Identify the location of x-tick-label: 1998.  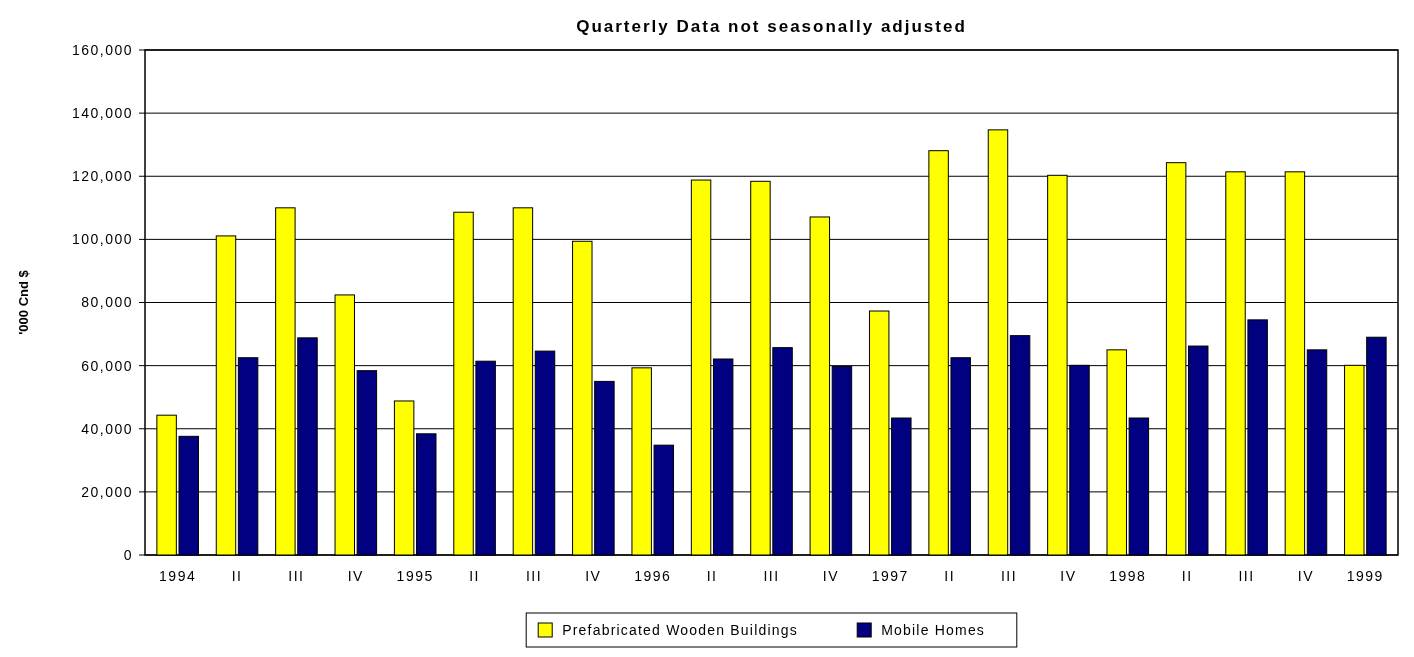
(1128, 576).